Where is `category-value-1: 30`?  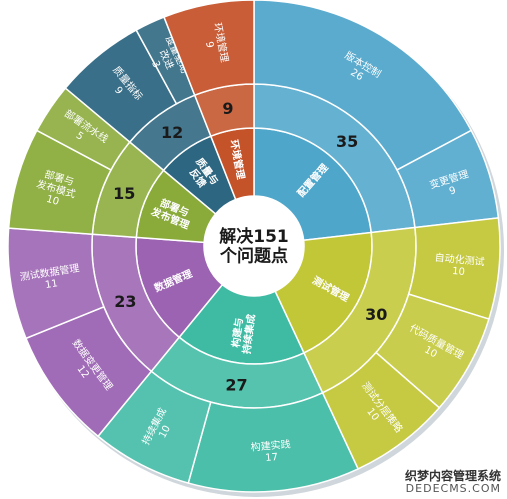 category-value-1: 30 is located at coordinates (376, 314).